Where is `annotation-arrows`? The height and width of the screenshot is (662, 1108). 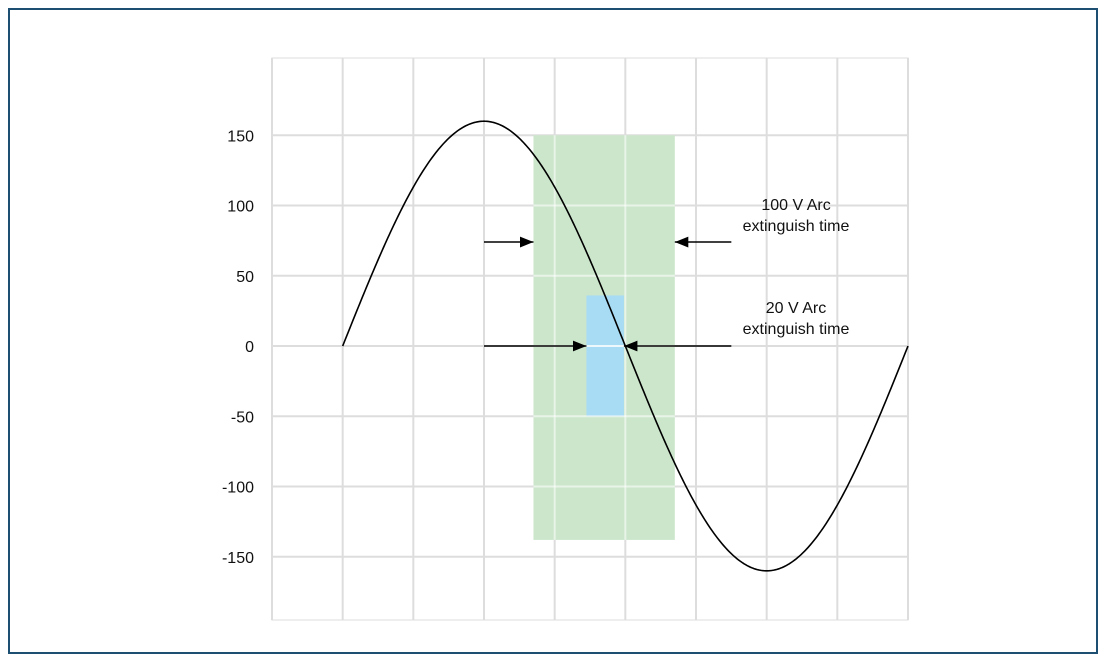
annotation-arrows is located at coordinates (608, 294).